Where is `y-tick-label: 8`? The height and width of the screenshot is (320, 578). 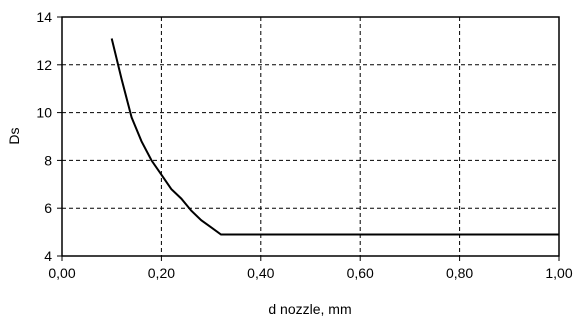
y-tick-label: 8 is located at coordinates (48, 160).